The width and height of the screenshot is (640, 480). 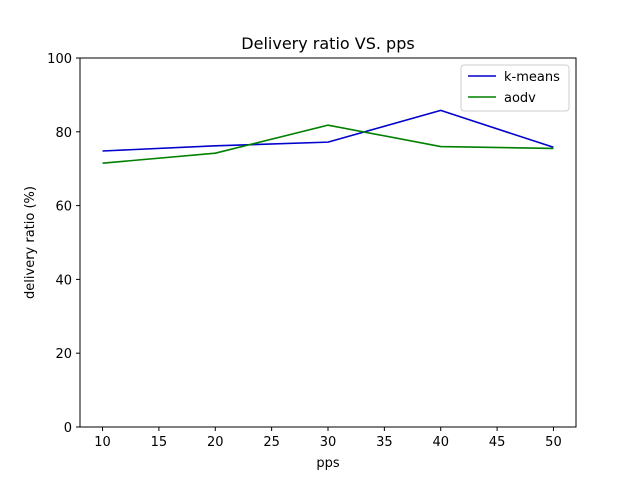 I want to click on chart-title: Delivery ratio VS. pps, so click(x=327, y=43).